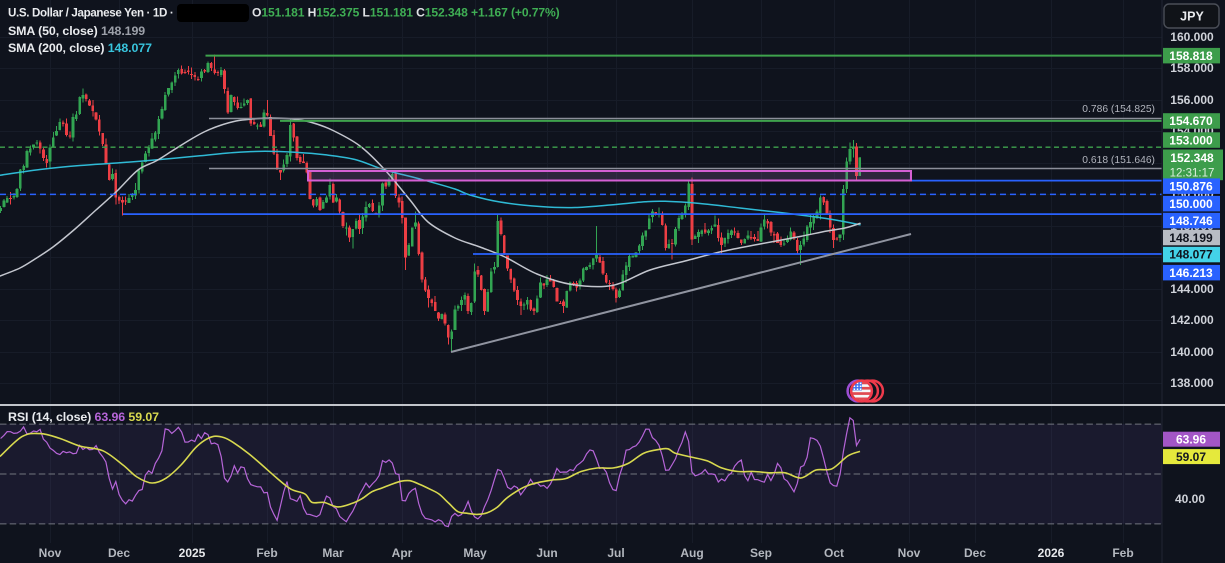 Image resolution: width=1225 pixels, height=563 pixels. What do you see at coordinates (1191, 204) in the screenshot?
I see `svg-text: 150.000` at bounding box center [1191, 204].